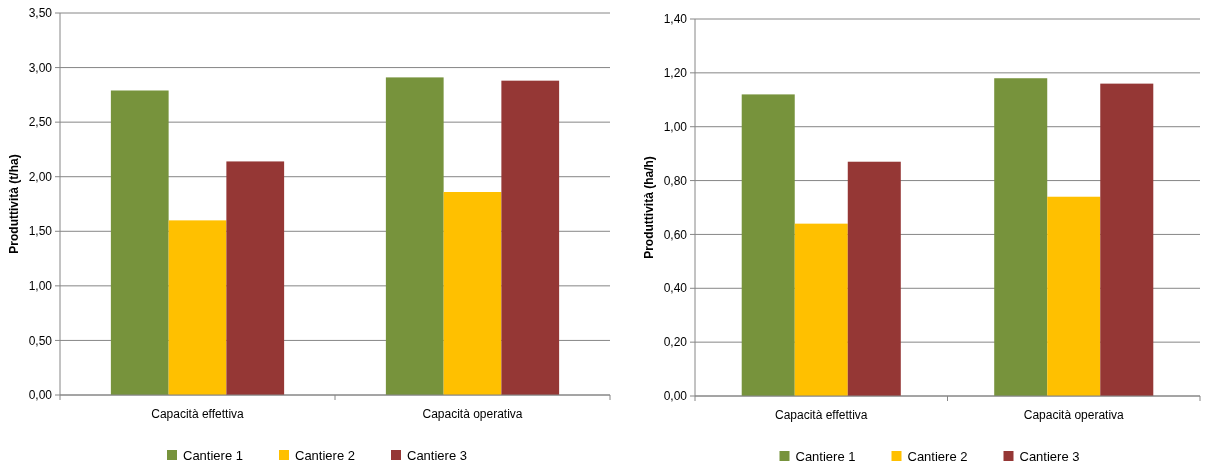 Image resolution: width=1207 pixels, height=470 pixels. I want to click on y-tick-label: 0,40, so click(675, 288).